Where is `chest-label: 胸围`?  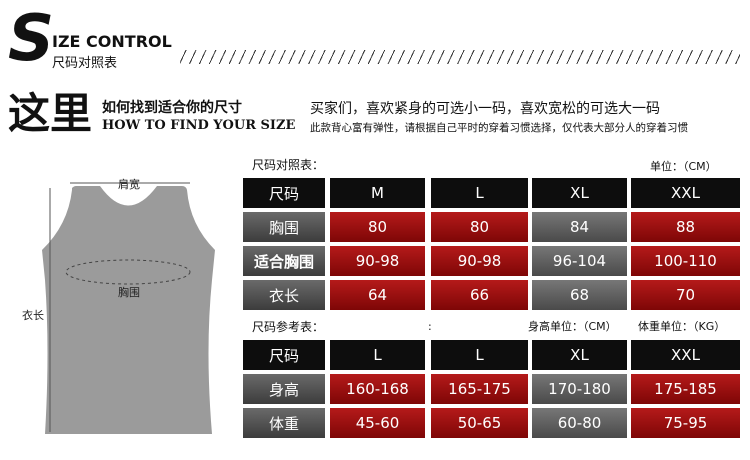 chest-label: 胸围 is located at coordinates (129, 292).